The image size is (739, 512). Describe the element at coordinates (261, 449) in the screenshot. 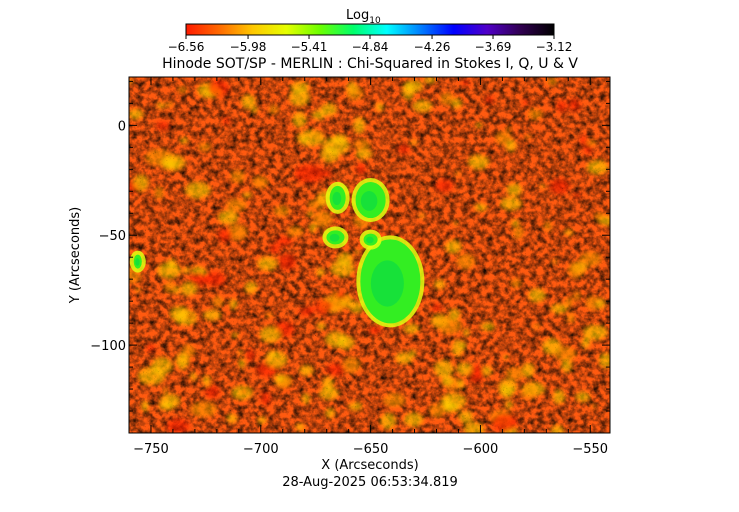

I see `x-tick-label: −700` at that location.